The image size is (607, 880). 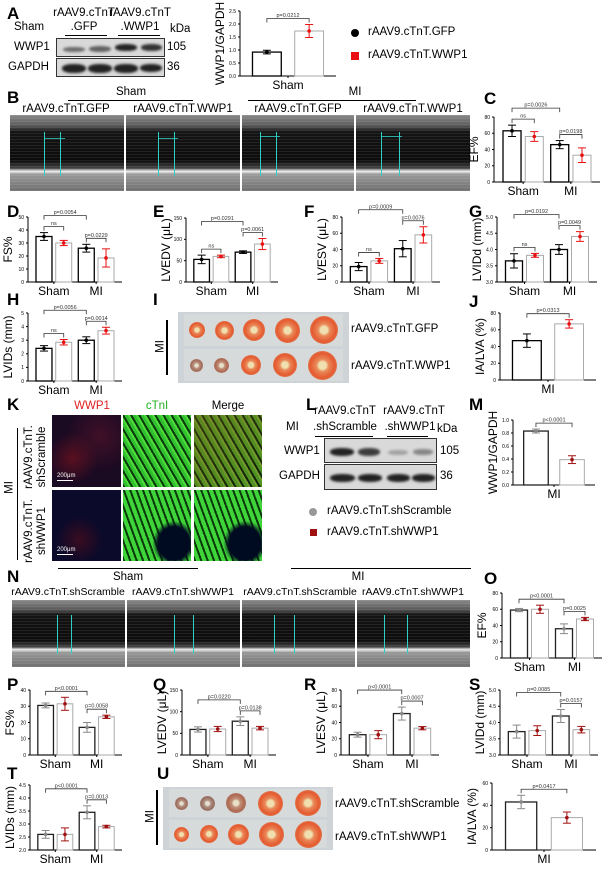 What do you see at coordinates (157, 525) in the screenshot?
I see `if-image-ctni` at bounding box center [157, 525].